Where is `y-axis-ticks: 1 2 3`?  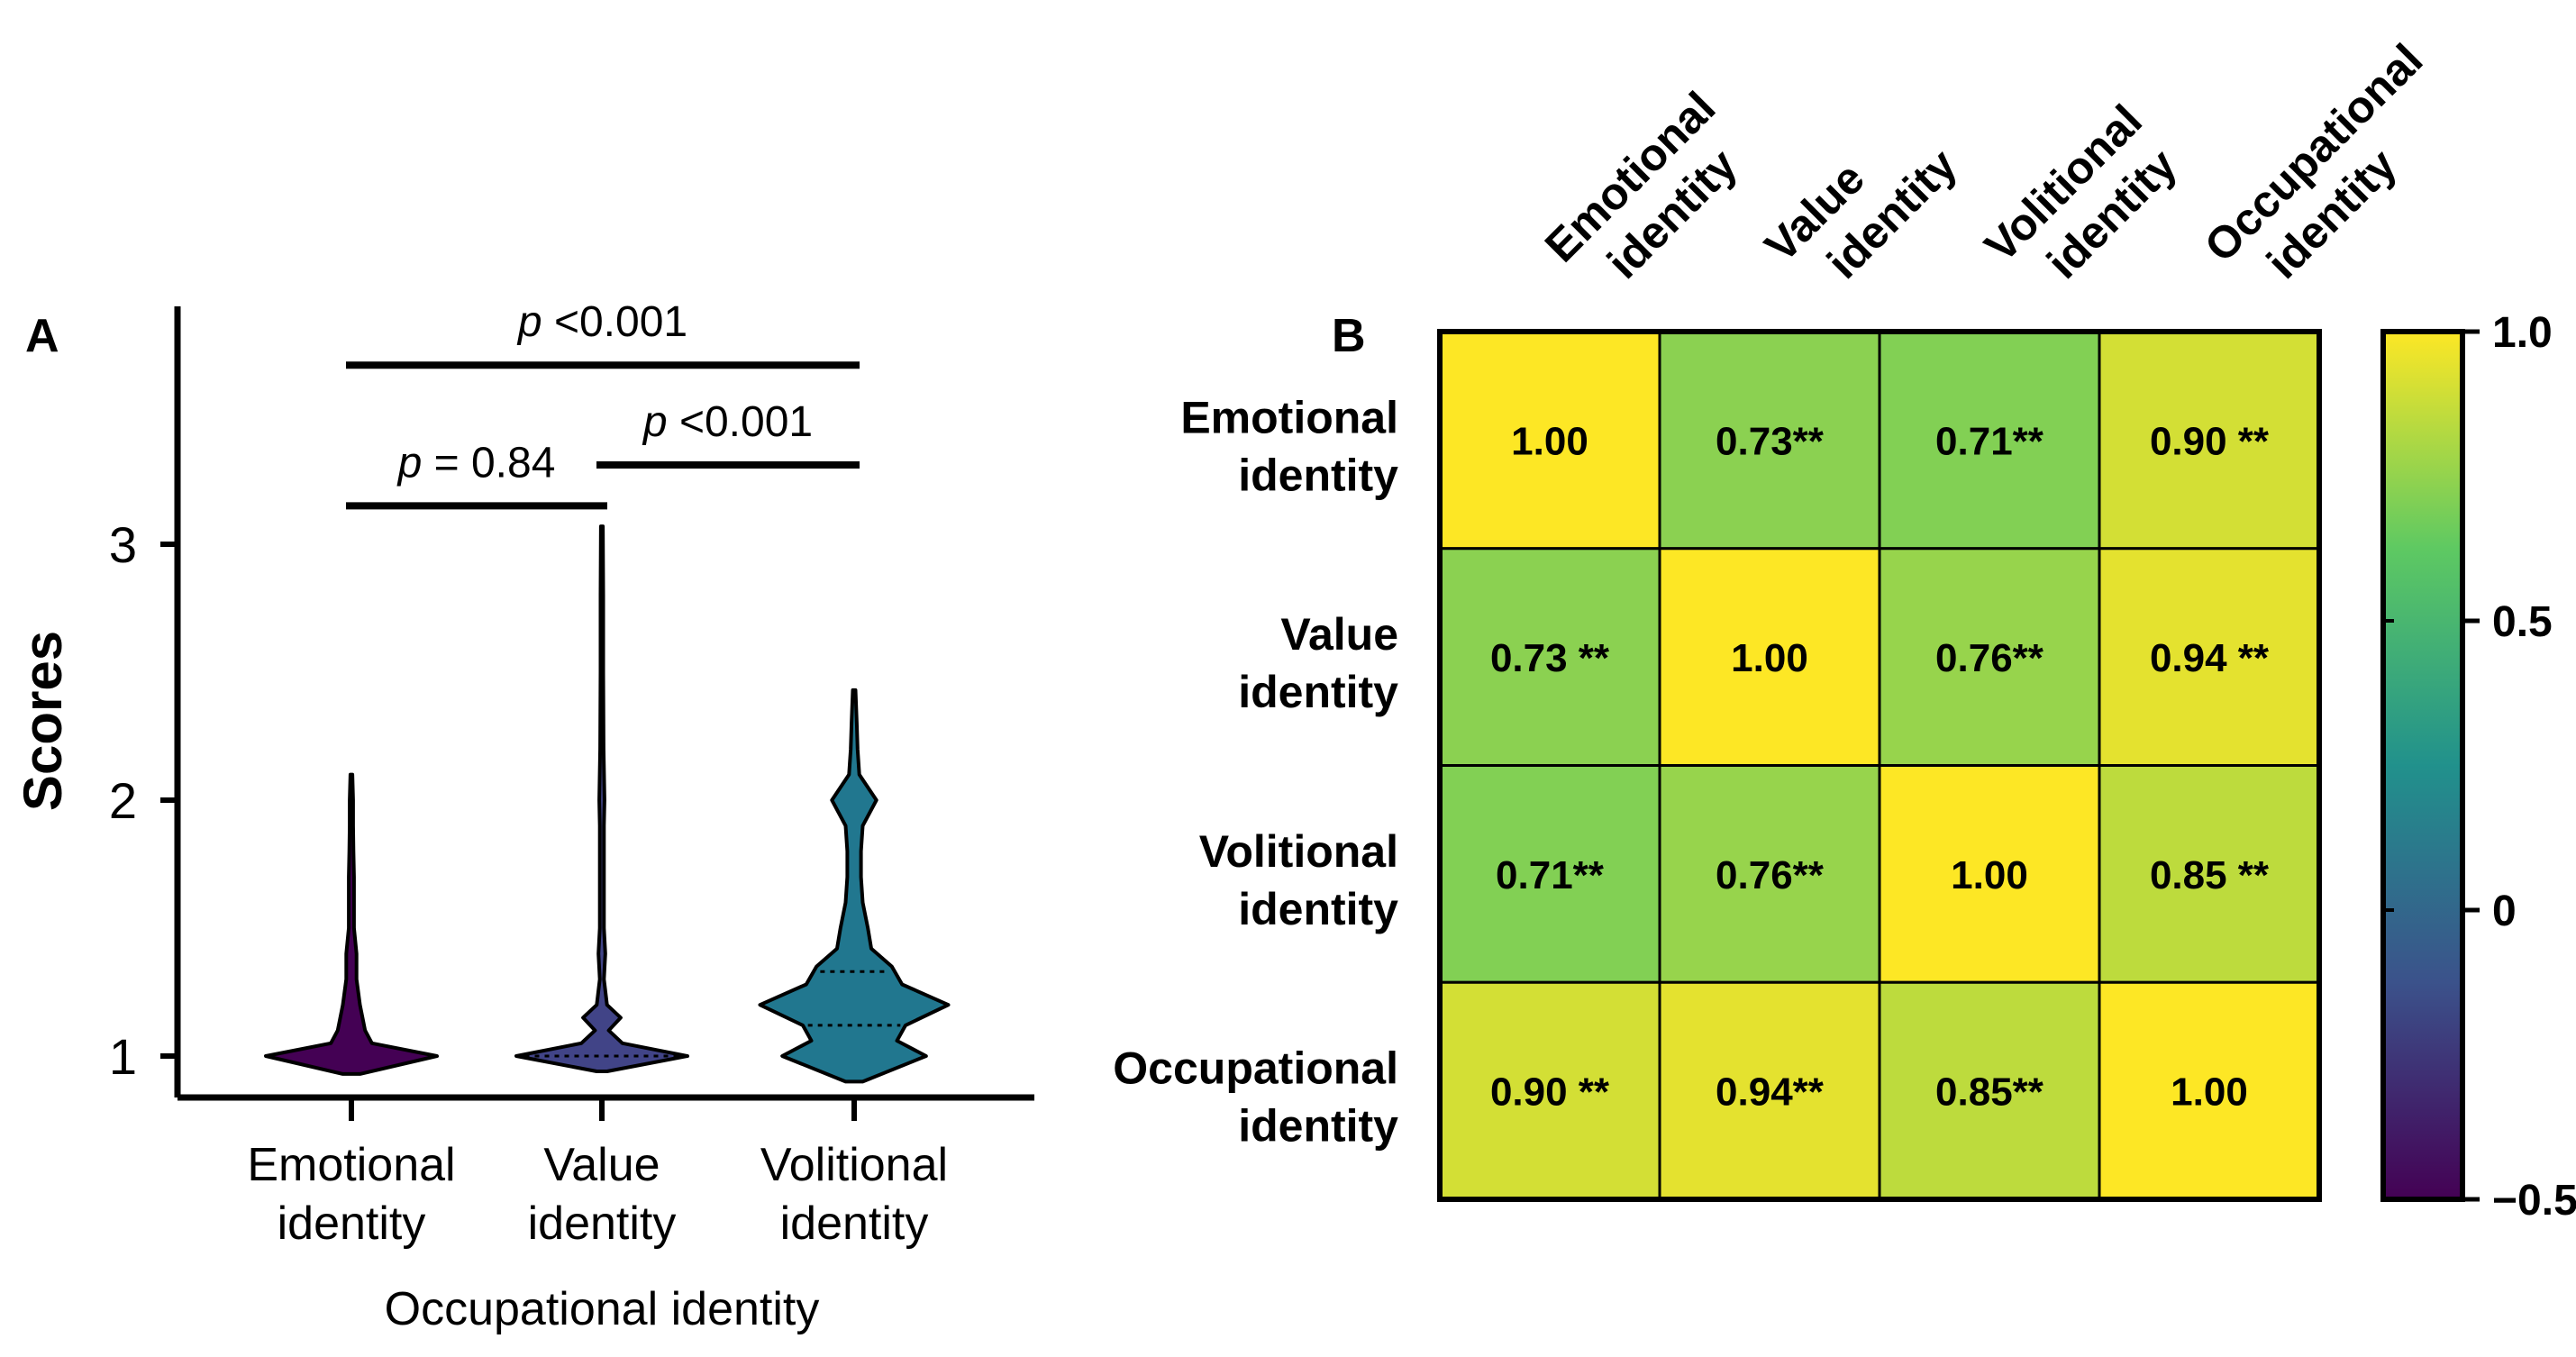
y-axis-ticks: 1 2 3 is located at coordinates (143, 800).